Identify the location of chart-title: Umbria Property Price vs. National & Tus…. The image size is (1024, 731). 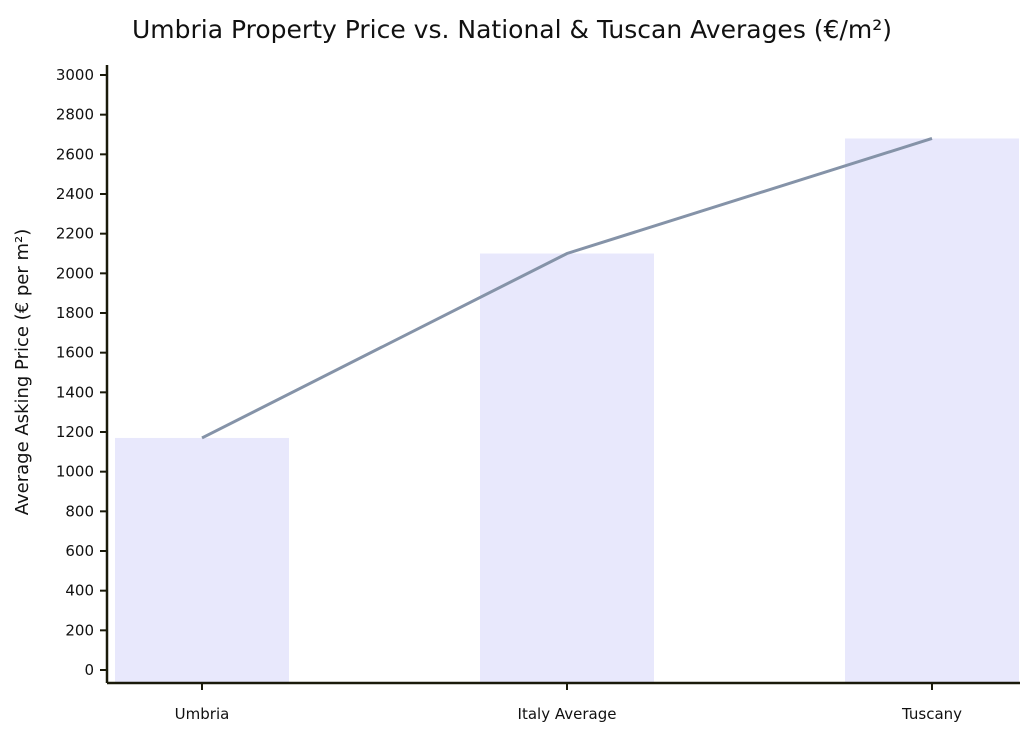
(512, 29).